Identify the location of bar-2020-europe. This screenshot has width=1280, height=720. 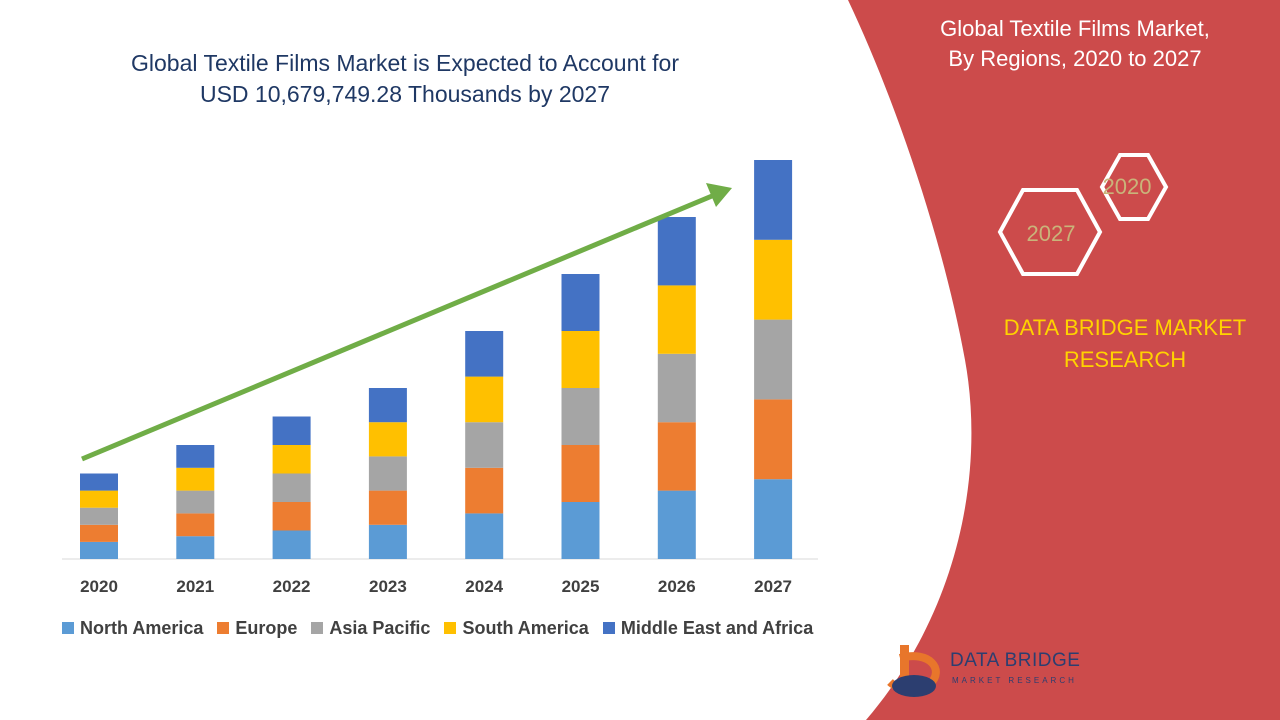
(99, 533).